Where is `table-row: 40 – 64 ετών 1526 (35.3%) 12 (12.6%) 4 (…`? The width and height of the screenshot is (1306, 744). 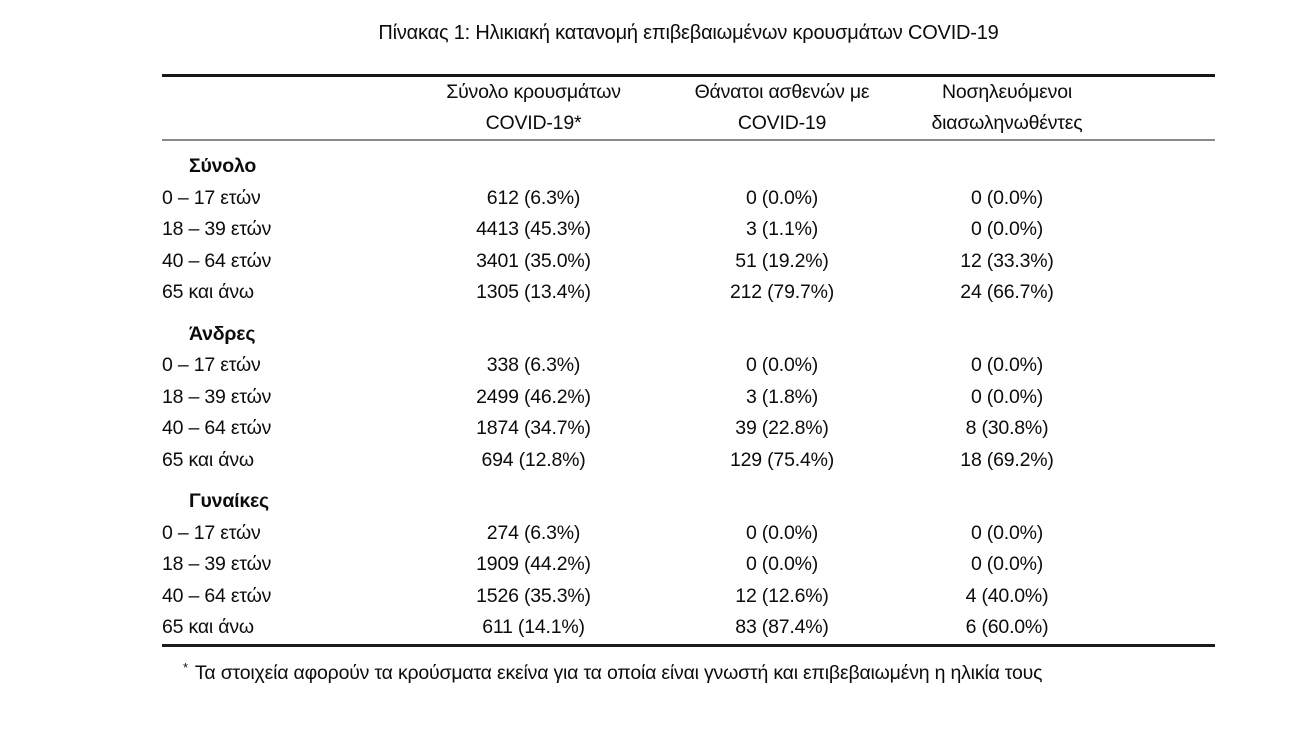
table-row: 40 – 64 ετών 1526 (35.3%) 12 (12.6%) 4 (… is located at coordinates (688, 597).